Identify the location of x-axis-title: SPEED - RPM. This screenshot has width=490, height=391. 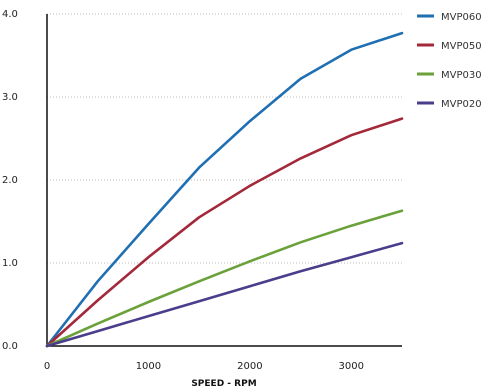
(223, 384).